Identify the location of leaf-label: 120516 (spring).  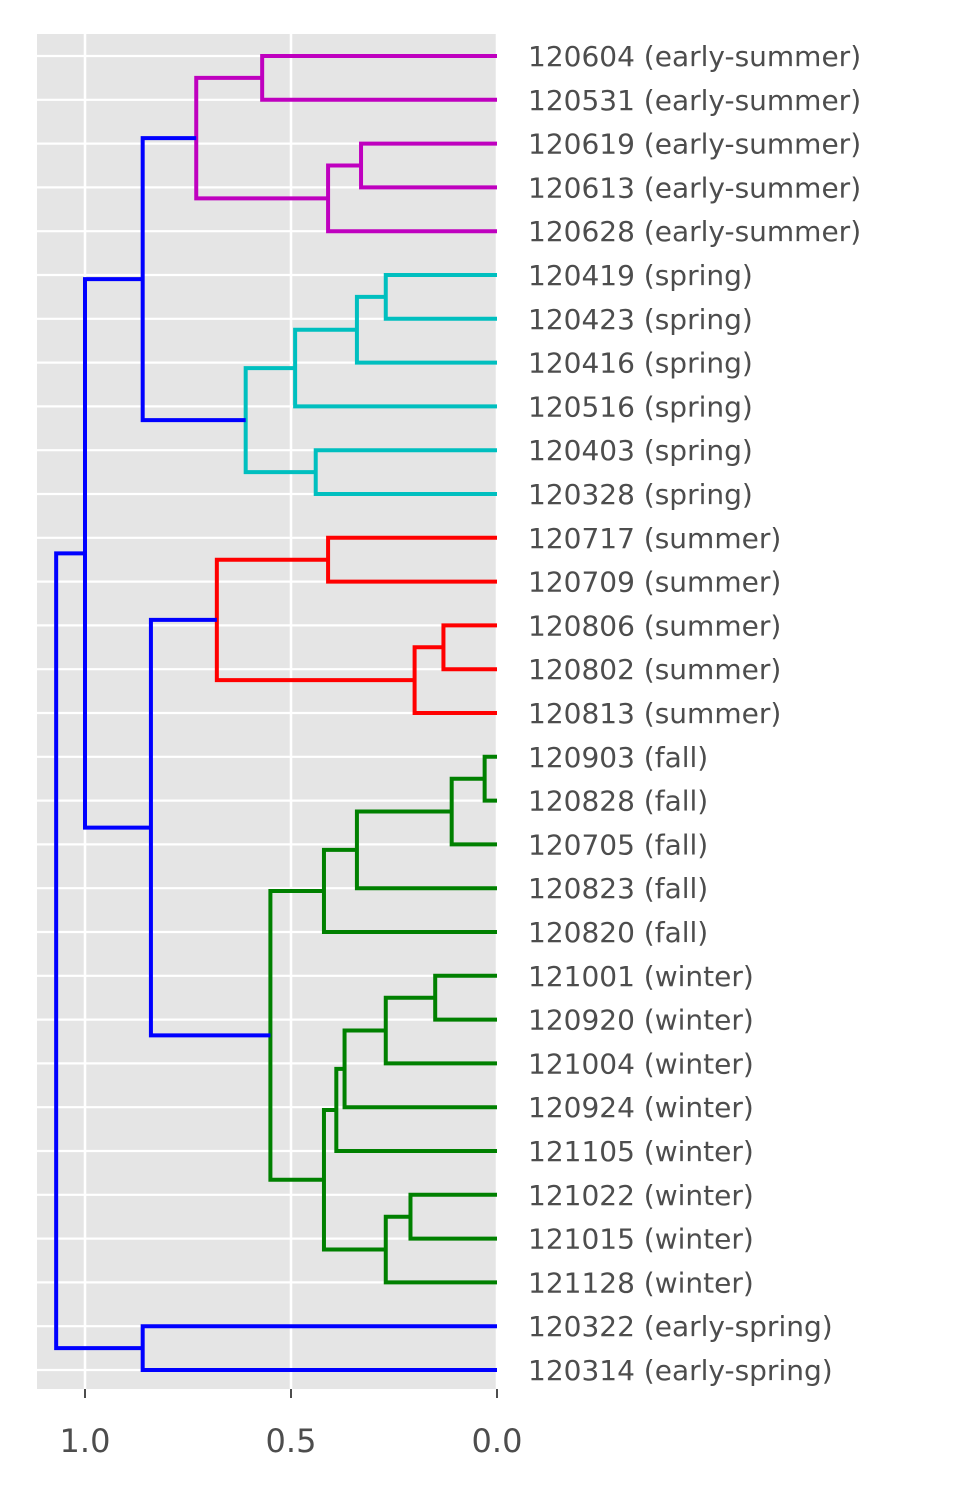
(640, 406).